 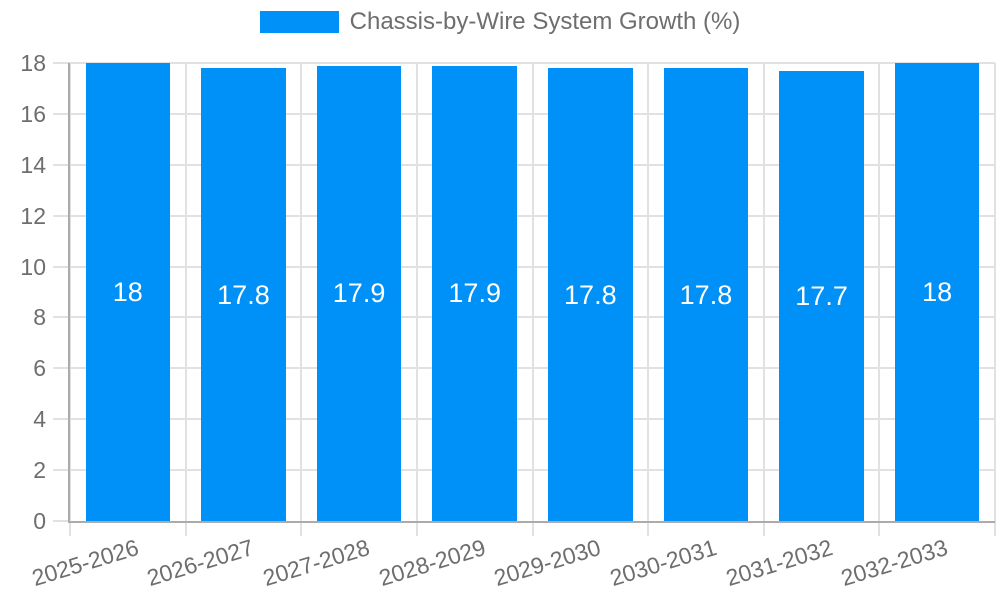 I want to click on y-tick-label: 10, so click(x=33, y=266).